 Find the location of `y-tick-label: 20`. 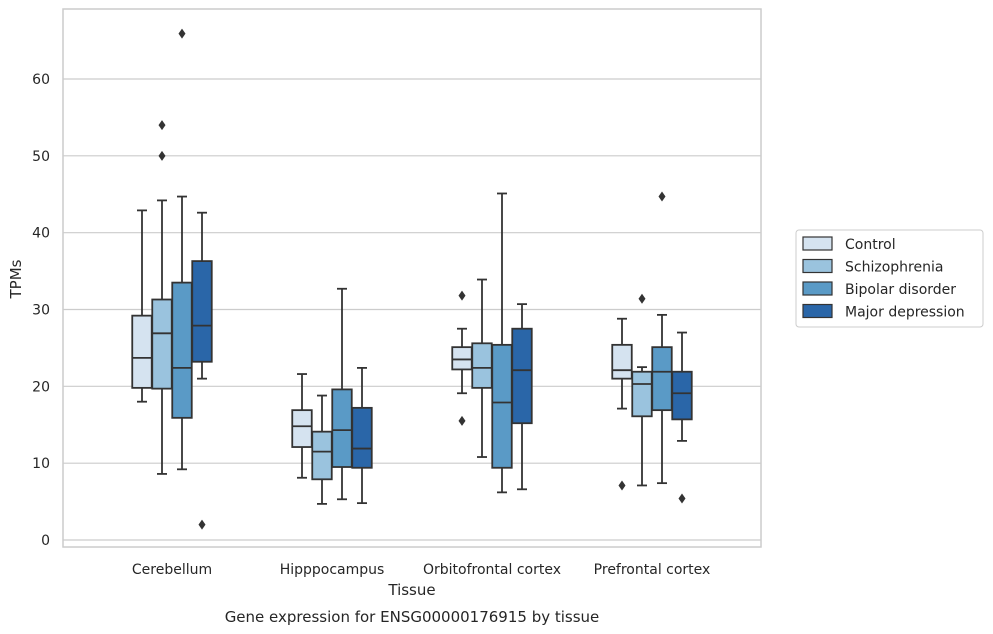

y-tick-label: 20 is located at coordinates (41, 387).